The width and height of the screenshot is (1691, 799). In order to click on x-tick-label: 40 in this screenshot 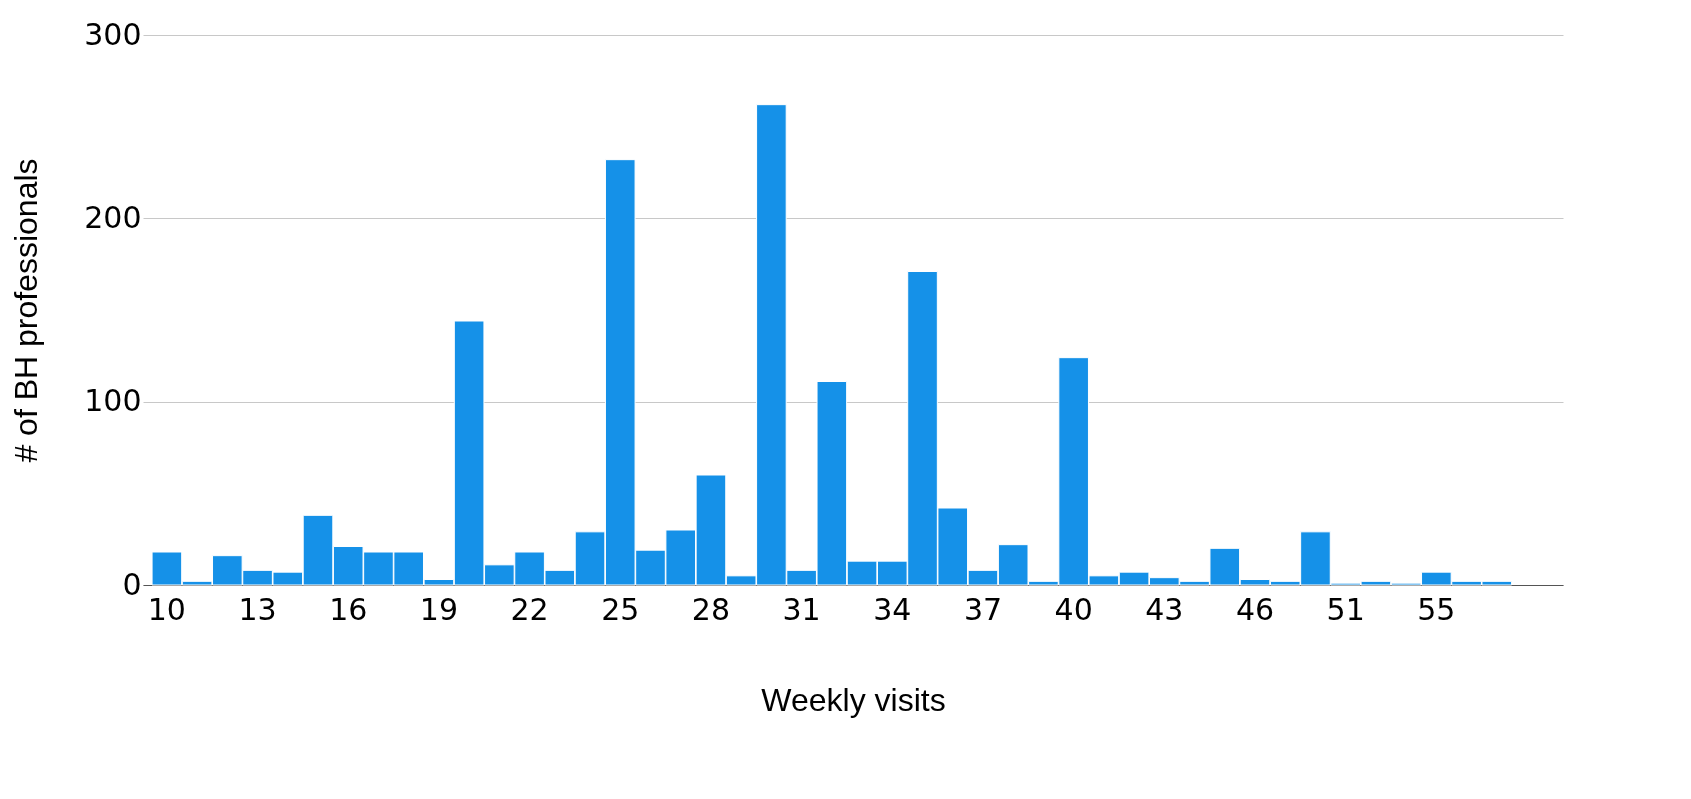, I will do `click(1073, 609)`.